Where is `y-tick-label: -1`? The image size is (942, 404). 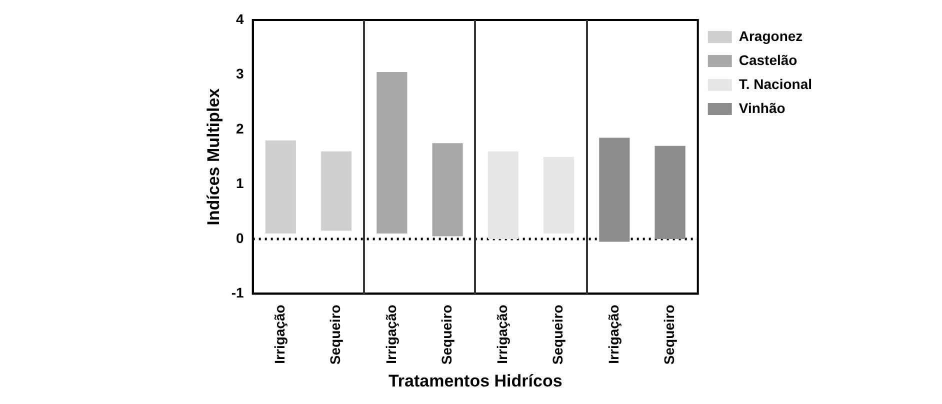 y-tick-label: -1 is located at coordinates (237, 292).